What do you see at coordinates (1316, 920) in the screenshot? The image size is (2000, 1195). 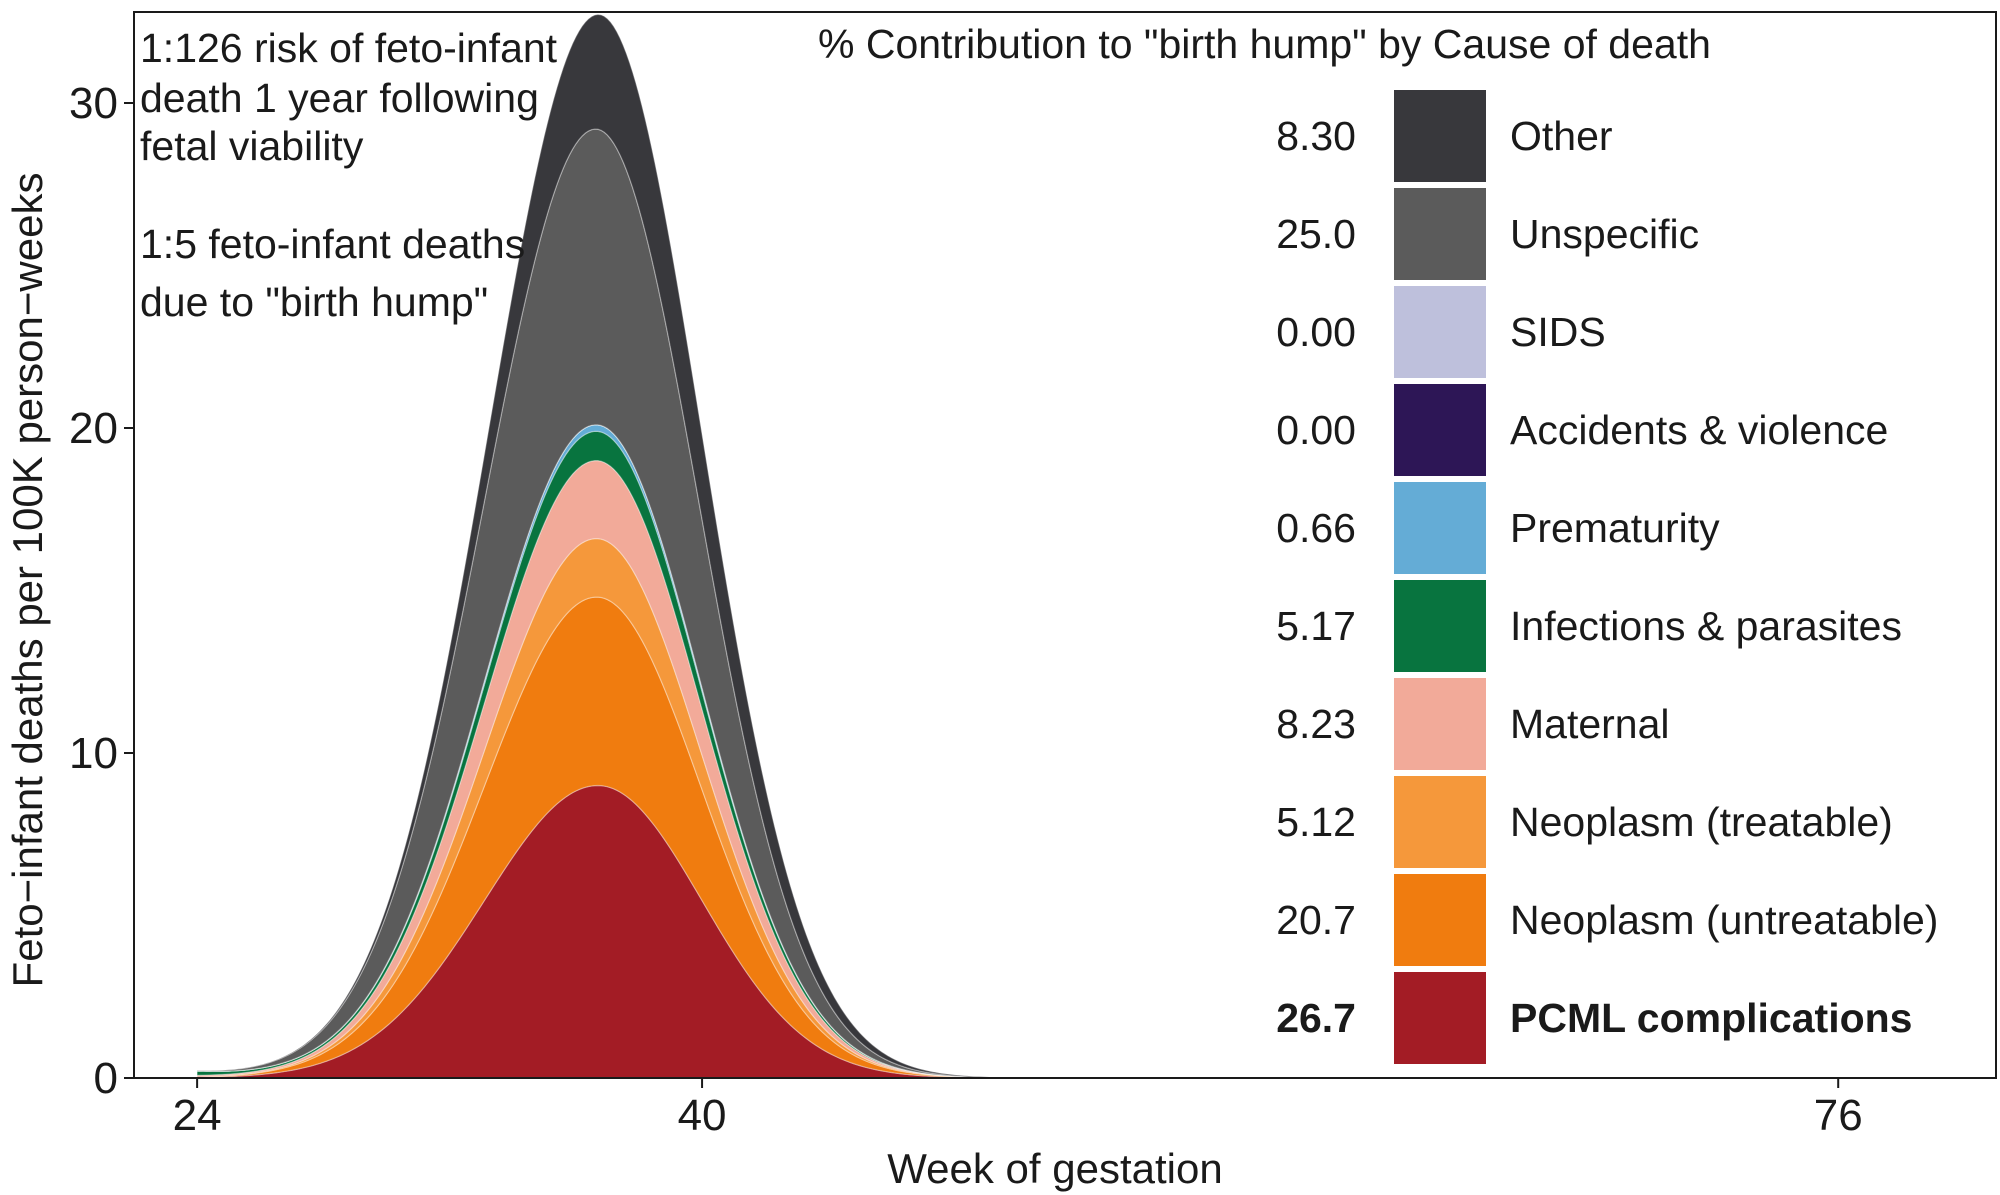 I see `legend-value: 20.7` at bounding box center [1316, 920].